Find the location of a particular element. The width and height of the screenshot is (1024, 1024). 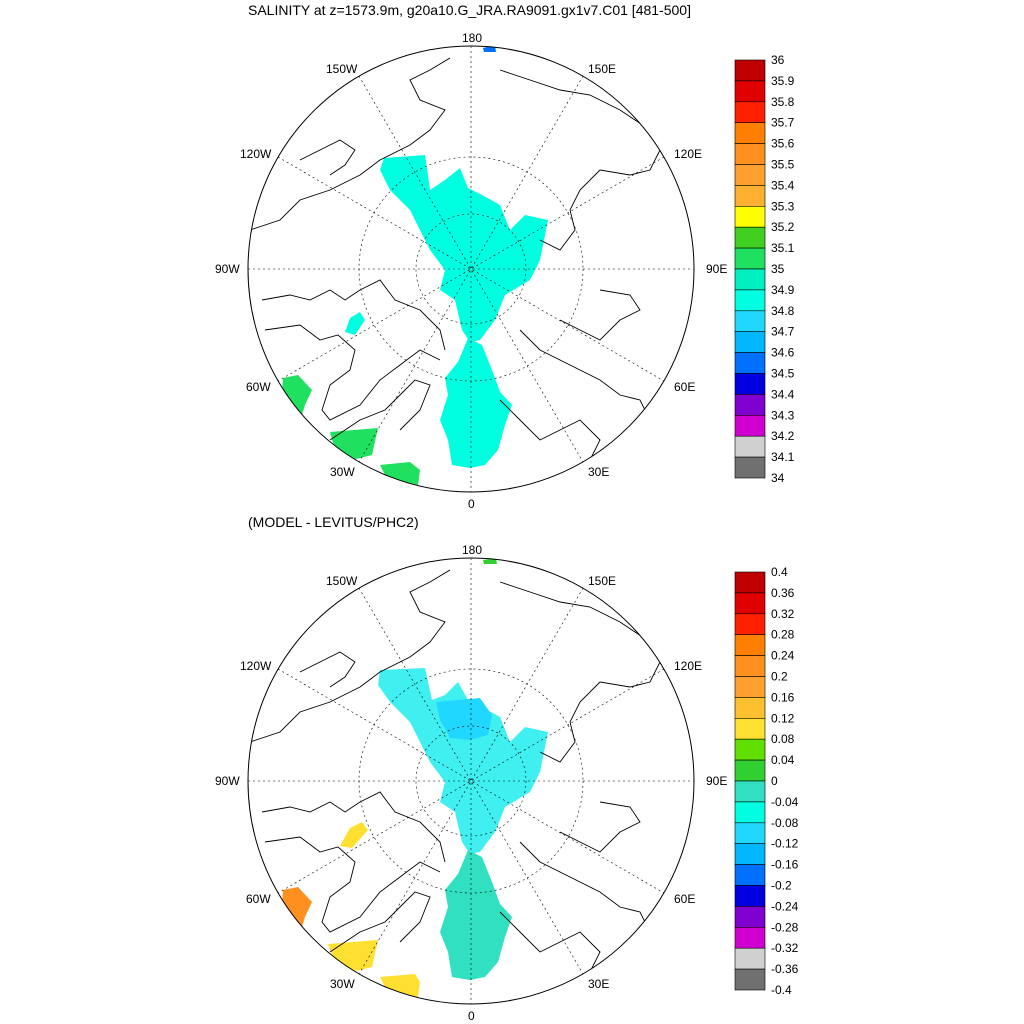

top-salinity-fill-labrador is located at coordinates (297, 395).